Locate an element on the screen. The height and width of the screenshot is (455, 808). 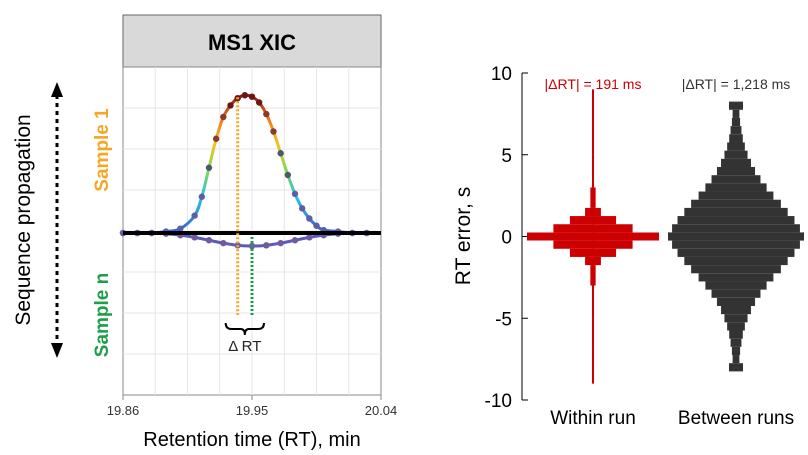
x-tick-label: 19.95 is located at coordinates (252, 410).